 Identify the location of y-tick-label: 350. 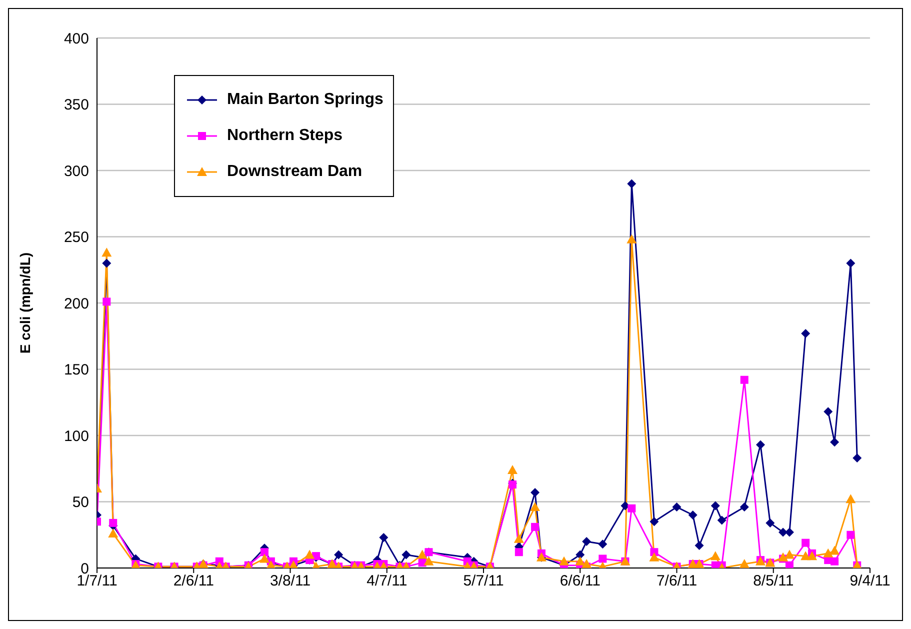
(76, 105).